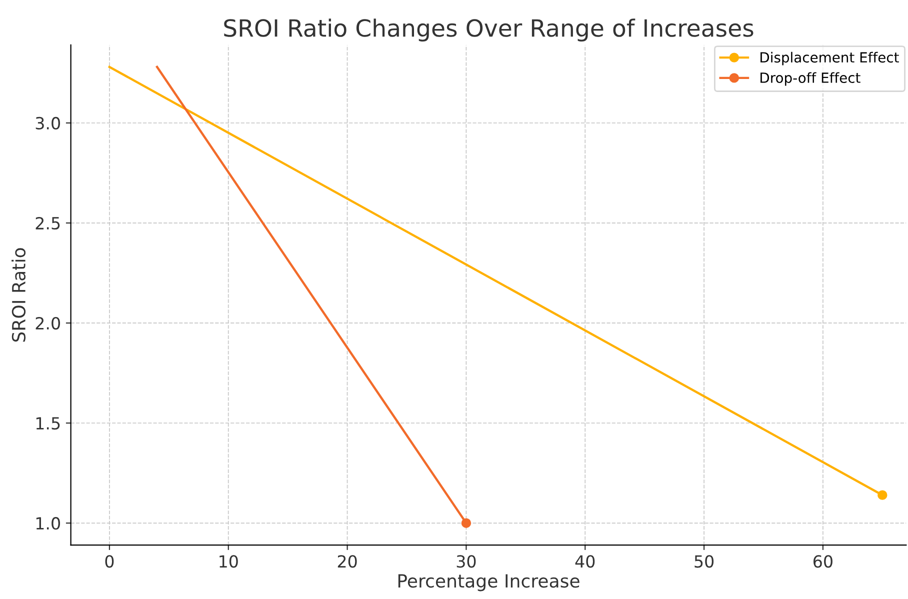 The width and height of the screenshot is (908, 599). Describe the element at coordinates (48, 123) in the screenshot. I see `y-tick-label: 3.0` at that location.